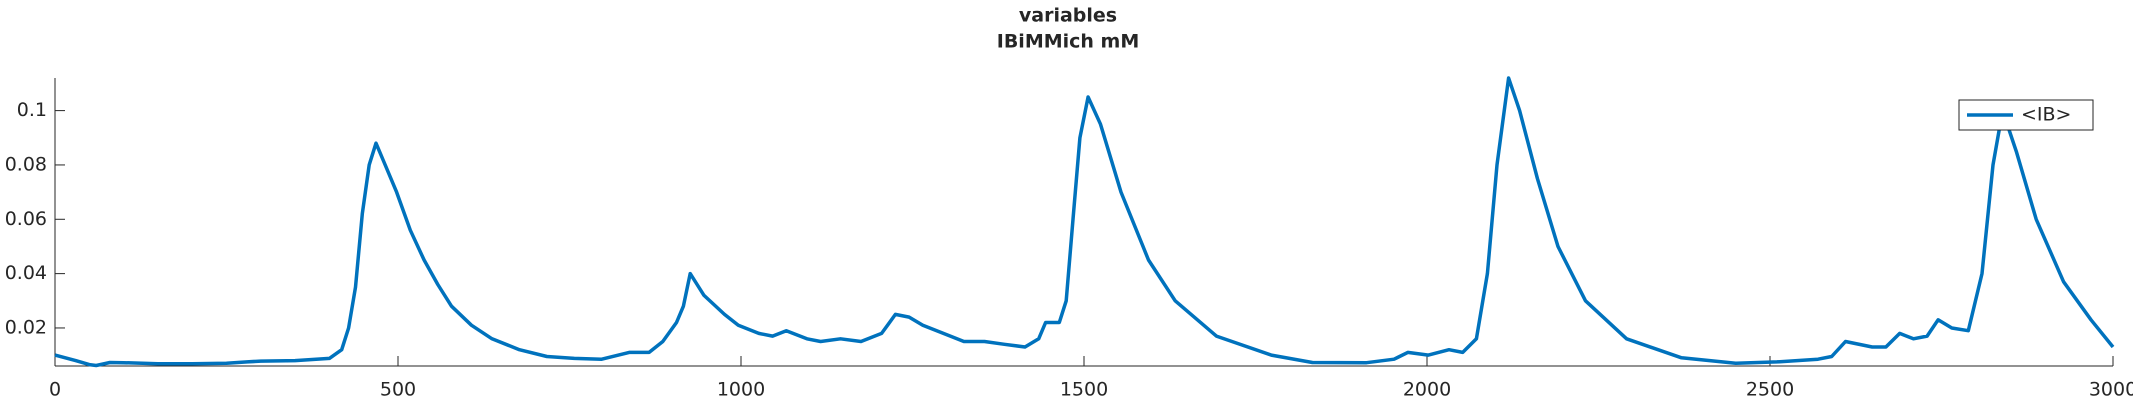  I want to click on y-tick-label: 0.02, so click(26, 327).